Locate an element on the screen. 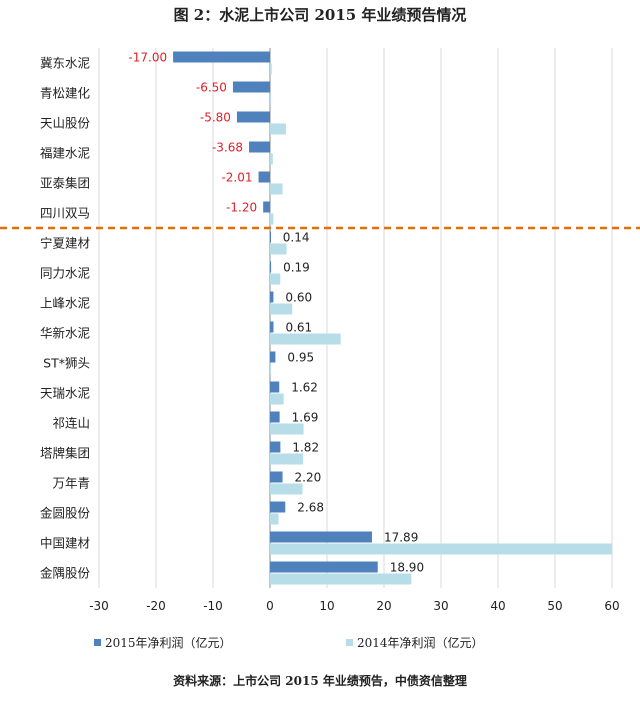 Image resolution: width=640 pixels, height=701 pixels. category-label: 华新水泥 is located at coordinates (65, 333).